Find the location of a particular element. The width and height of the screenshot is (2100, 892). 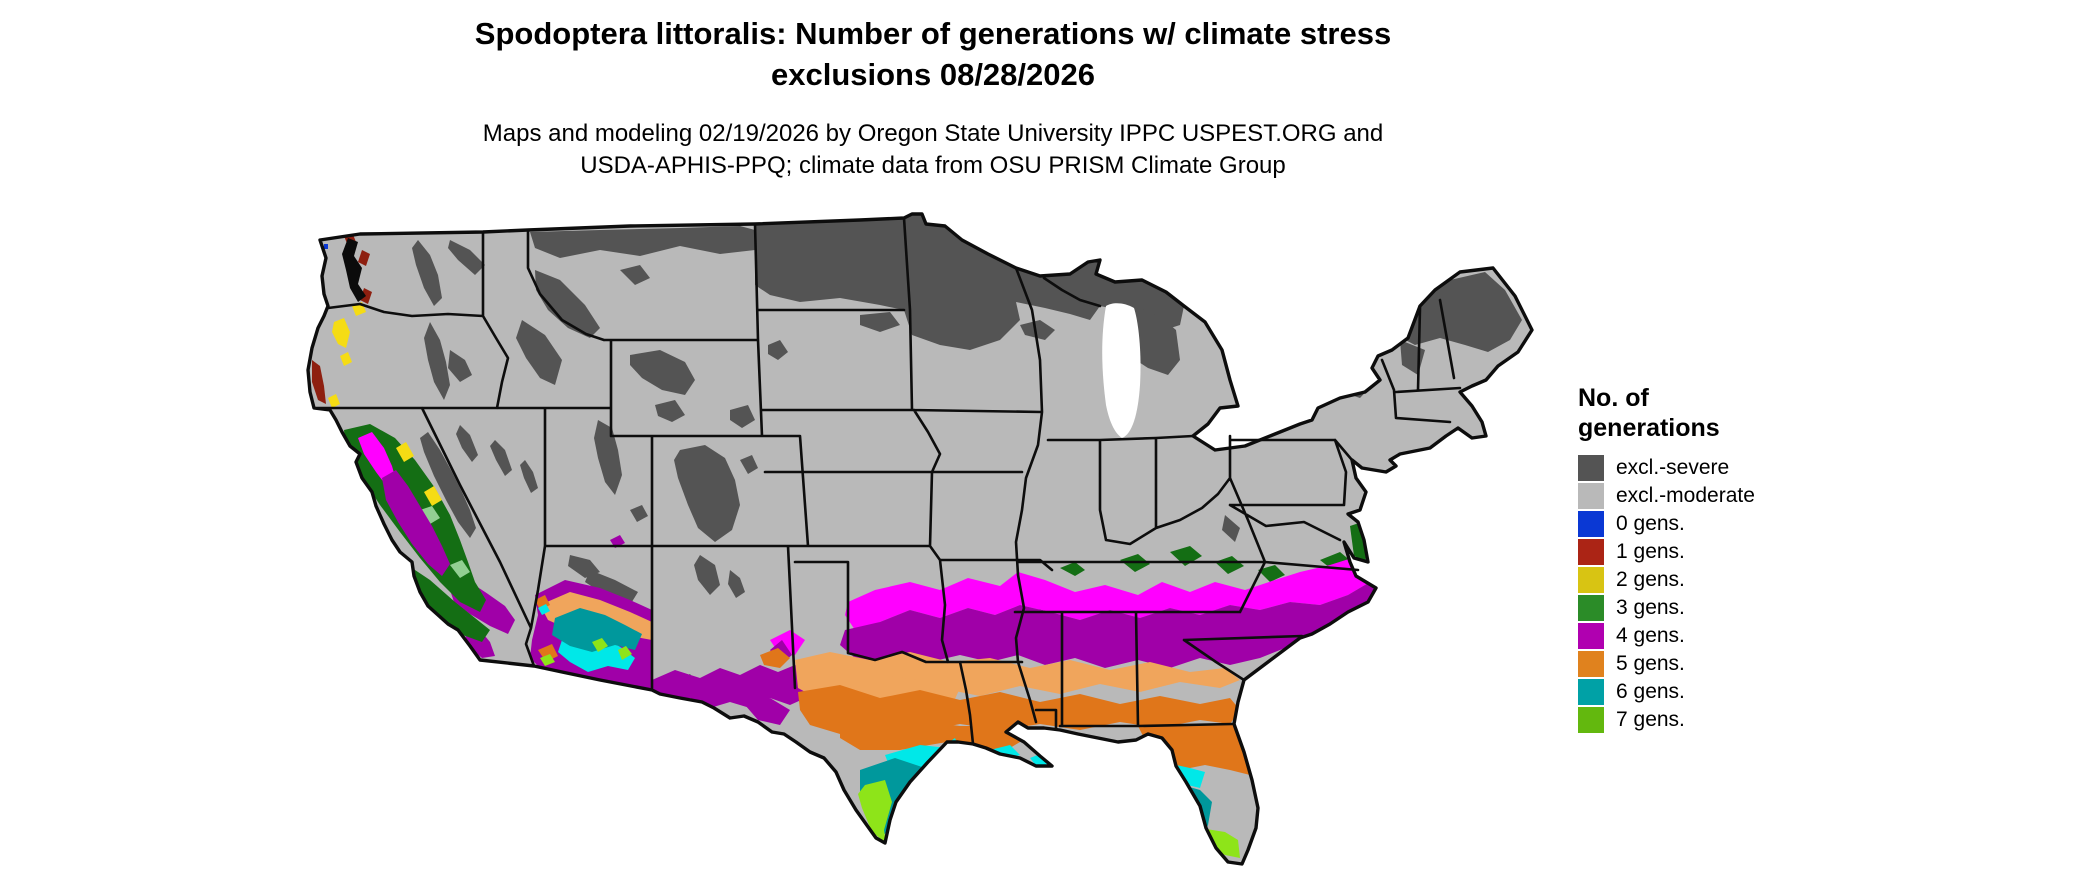

legend-title: No. of generations is located at coordinates (1728, 413).